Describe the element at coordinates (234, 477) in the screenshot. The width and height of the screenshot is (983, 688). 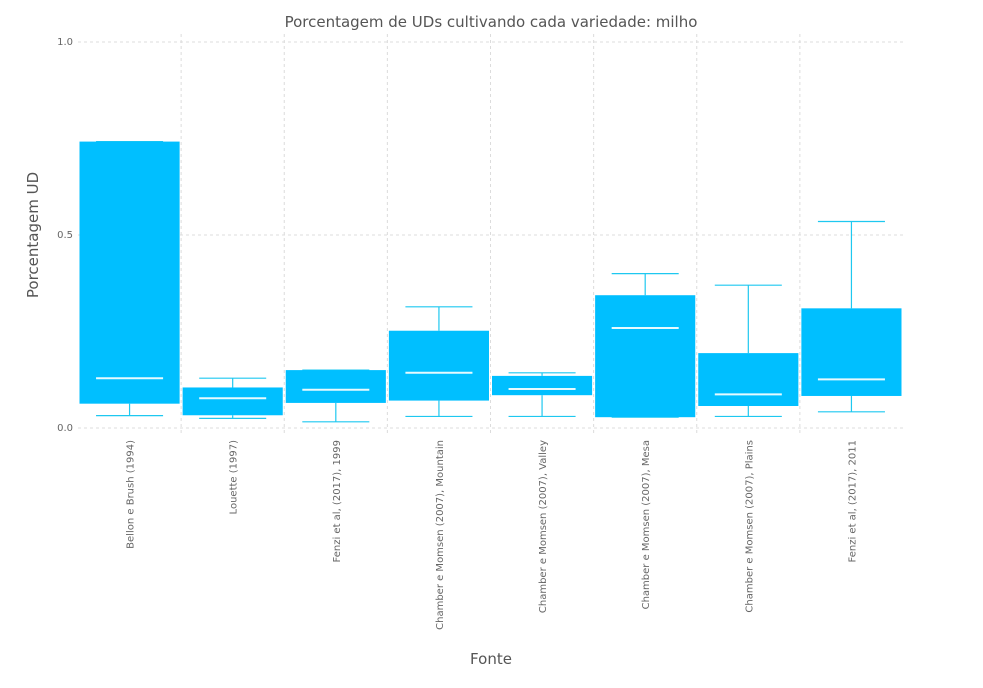
I see `x-tick-label: Louette (1997)` at that location.